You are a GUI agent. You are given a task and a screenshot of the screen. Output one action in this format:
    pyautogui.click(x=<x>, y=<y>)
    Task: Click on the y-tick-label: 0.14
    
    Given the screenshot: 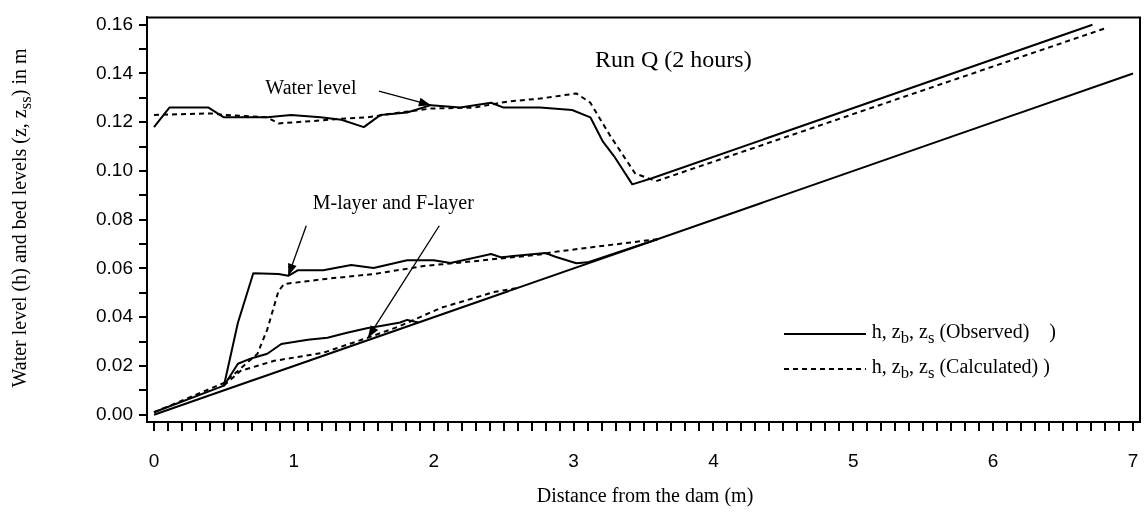 What is the action you would take?
    pyautogui.click(x=115, y=72)
    